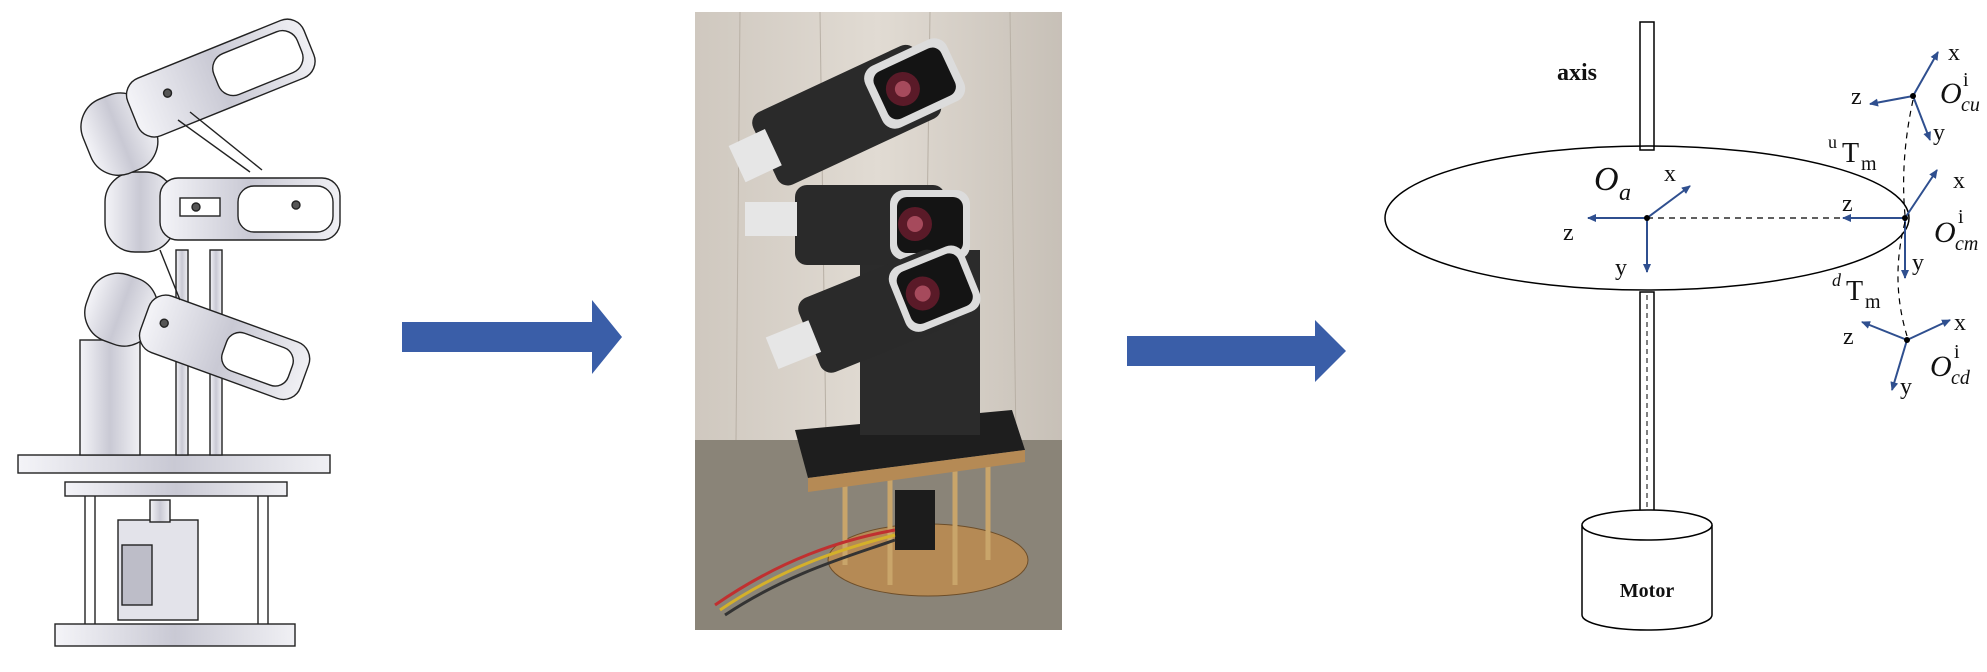  Describe the element at coordinates (1904, 96) in the screenshot. I see `frame-camera-up` at that location.